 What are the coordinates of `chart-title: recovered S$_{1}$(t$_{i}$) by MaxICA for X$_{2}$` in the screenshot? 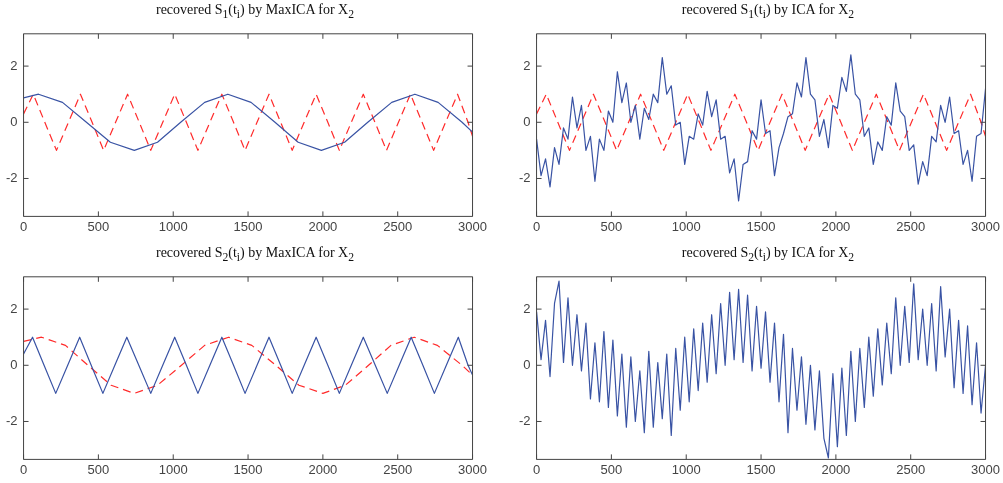 It's located at (254, 11).